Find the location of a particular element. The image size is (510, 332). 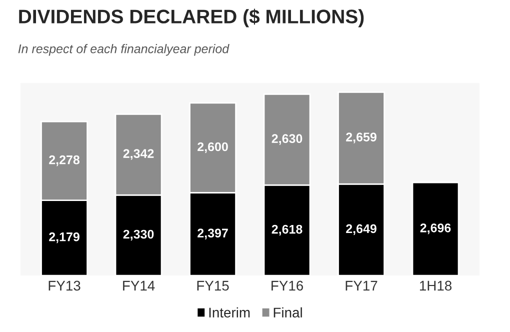

data-label: 2,618 is located at coordinates (287, 230).